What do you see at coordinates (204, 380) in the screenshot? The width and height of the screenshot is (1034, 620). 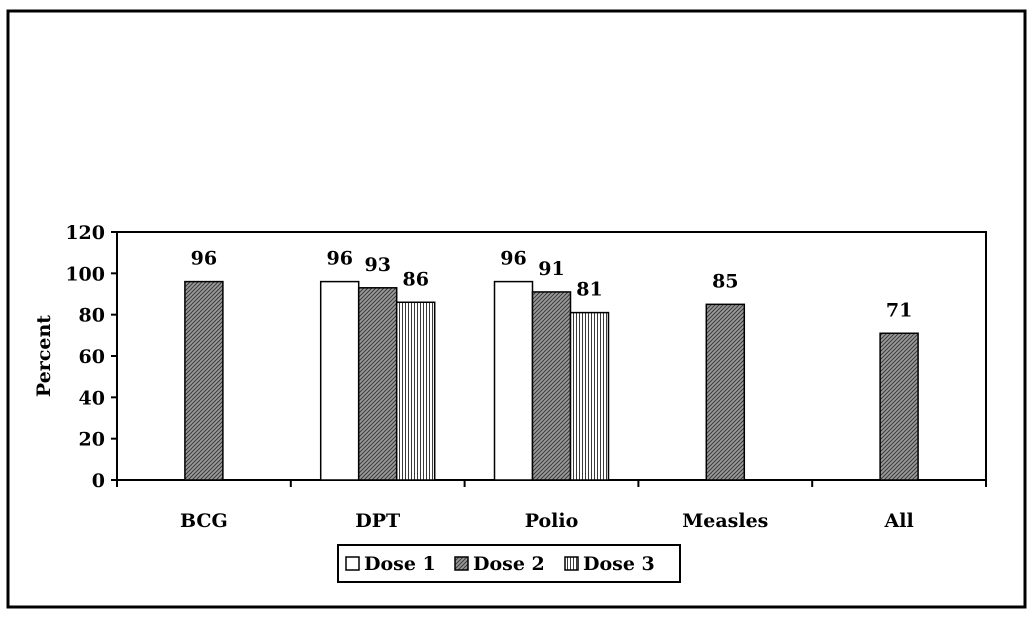 I see `bar-dose2-bcg` at bounding box center [204, 380].